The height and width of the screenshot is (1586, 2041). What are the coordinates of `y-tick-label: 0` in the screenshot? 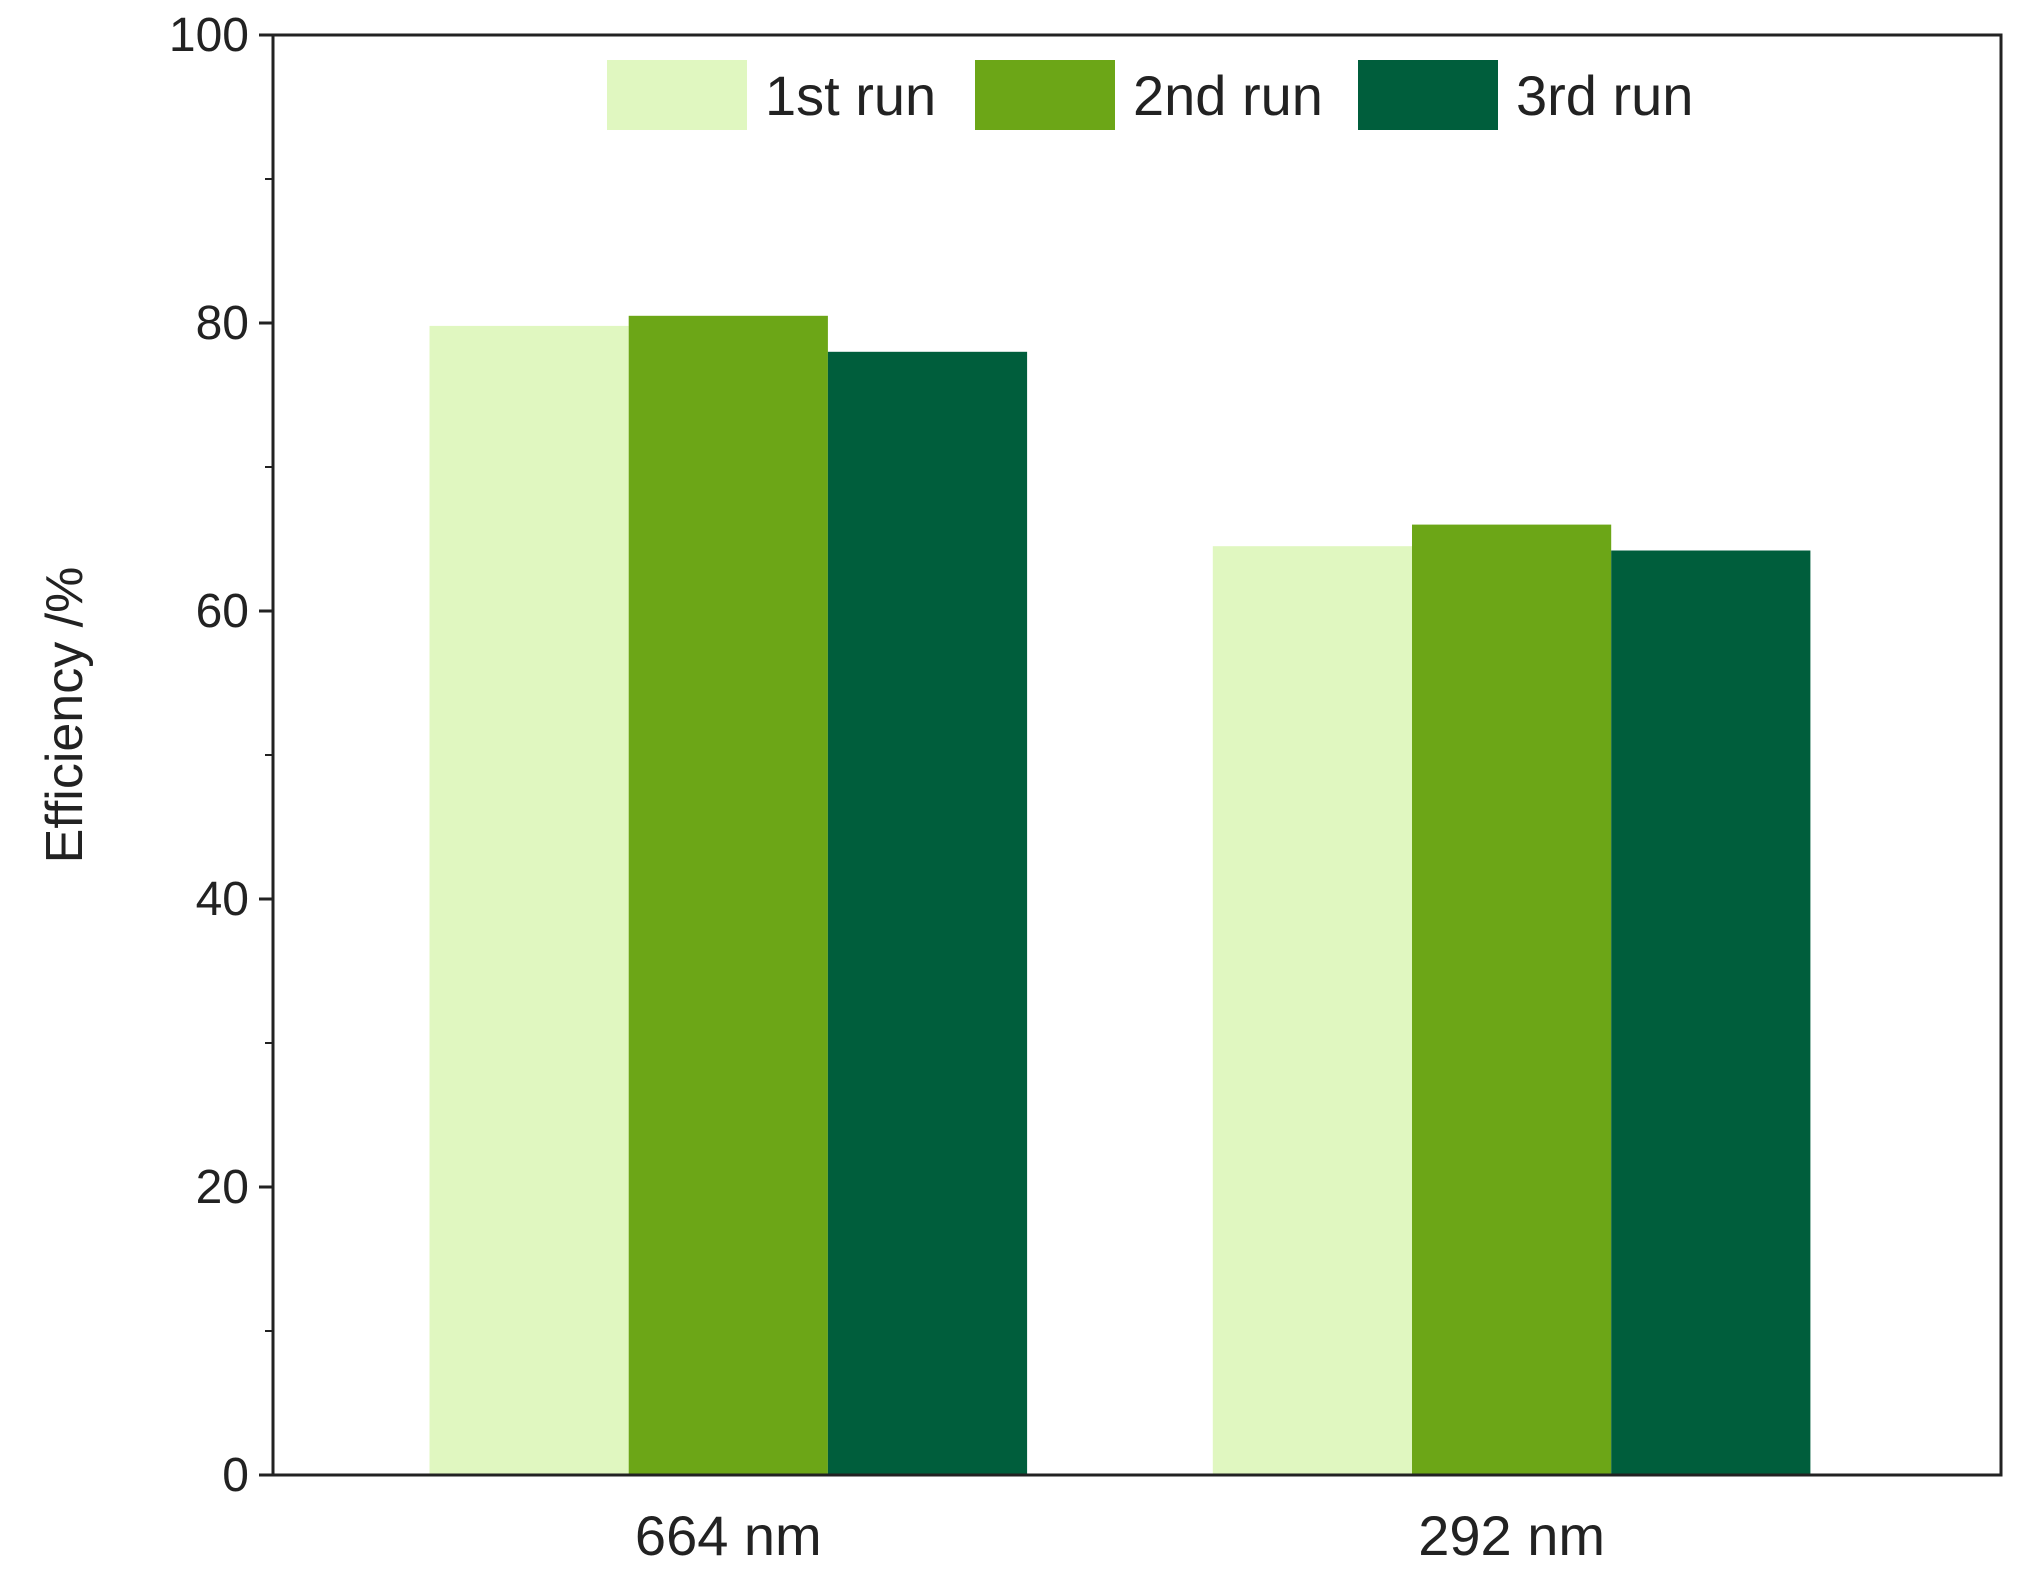 It's located at (235, 1475).